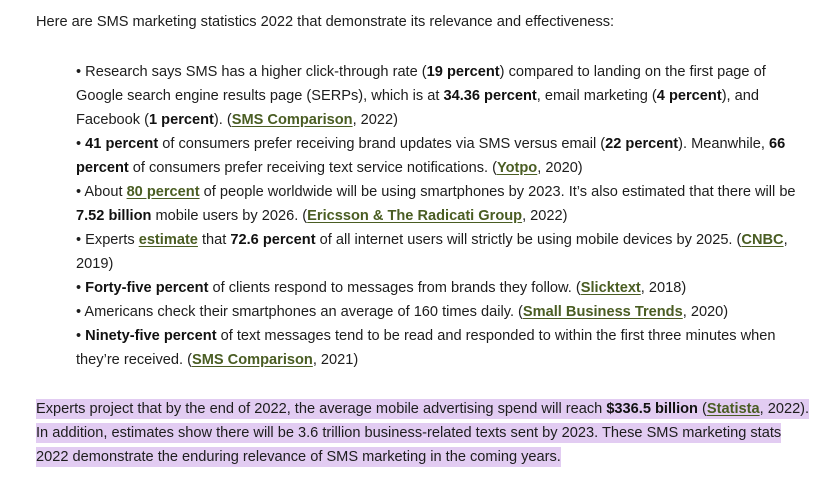  Describe the element at coordinates (431, 156) in the screenshot. I see `stat-strong: 66 percent` at that location.